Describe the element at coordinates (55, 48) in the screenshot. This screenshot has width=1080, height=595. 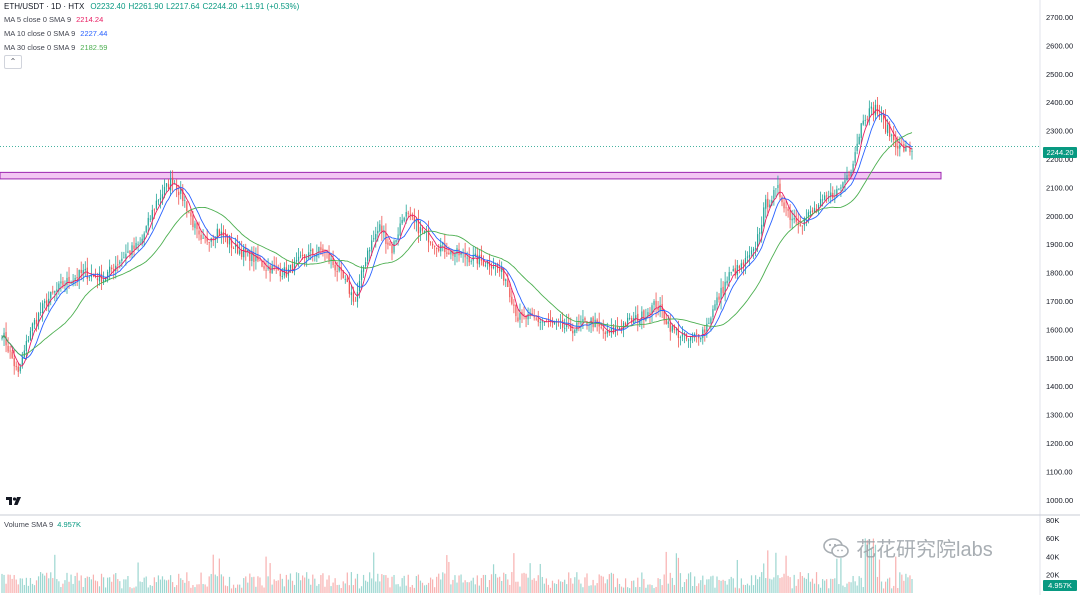
I see `ma30-legend: MA 30 close 0 SMA 9 2182.59` at that location.